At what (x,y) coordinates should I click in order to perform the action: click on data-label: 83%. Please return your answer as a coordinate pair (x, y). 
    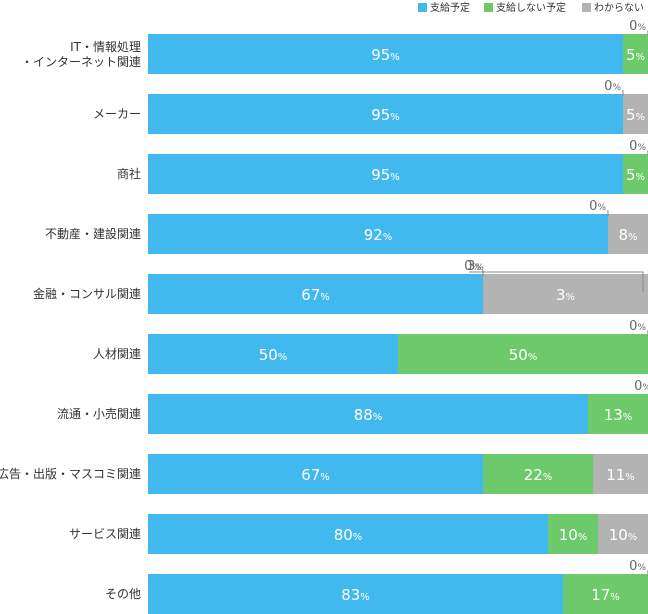
    Looking at the image, I should click on (355, 595).